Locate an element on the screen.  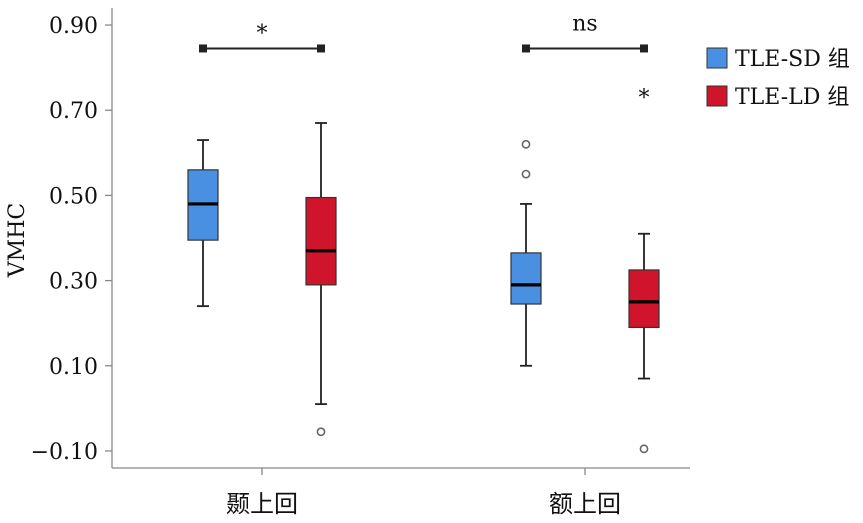
extreme-point: * is located at coordinates (644, 98).